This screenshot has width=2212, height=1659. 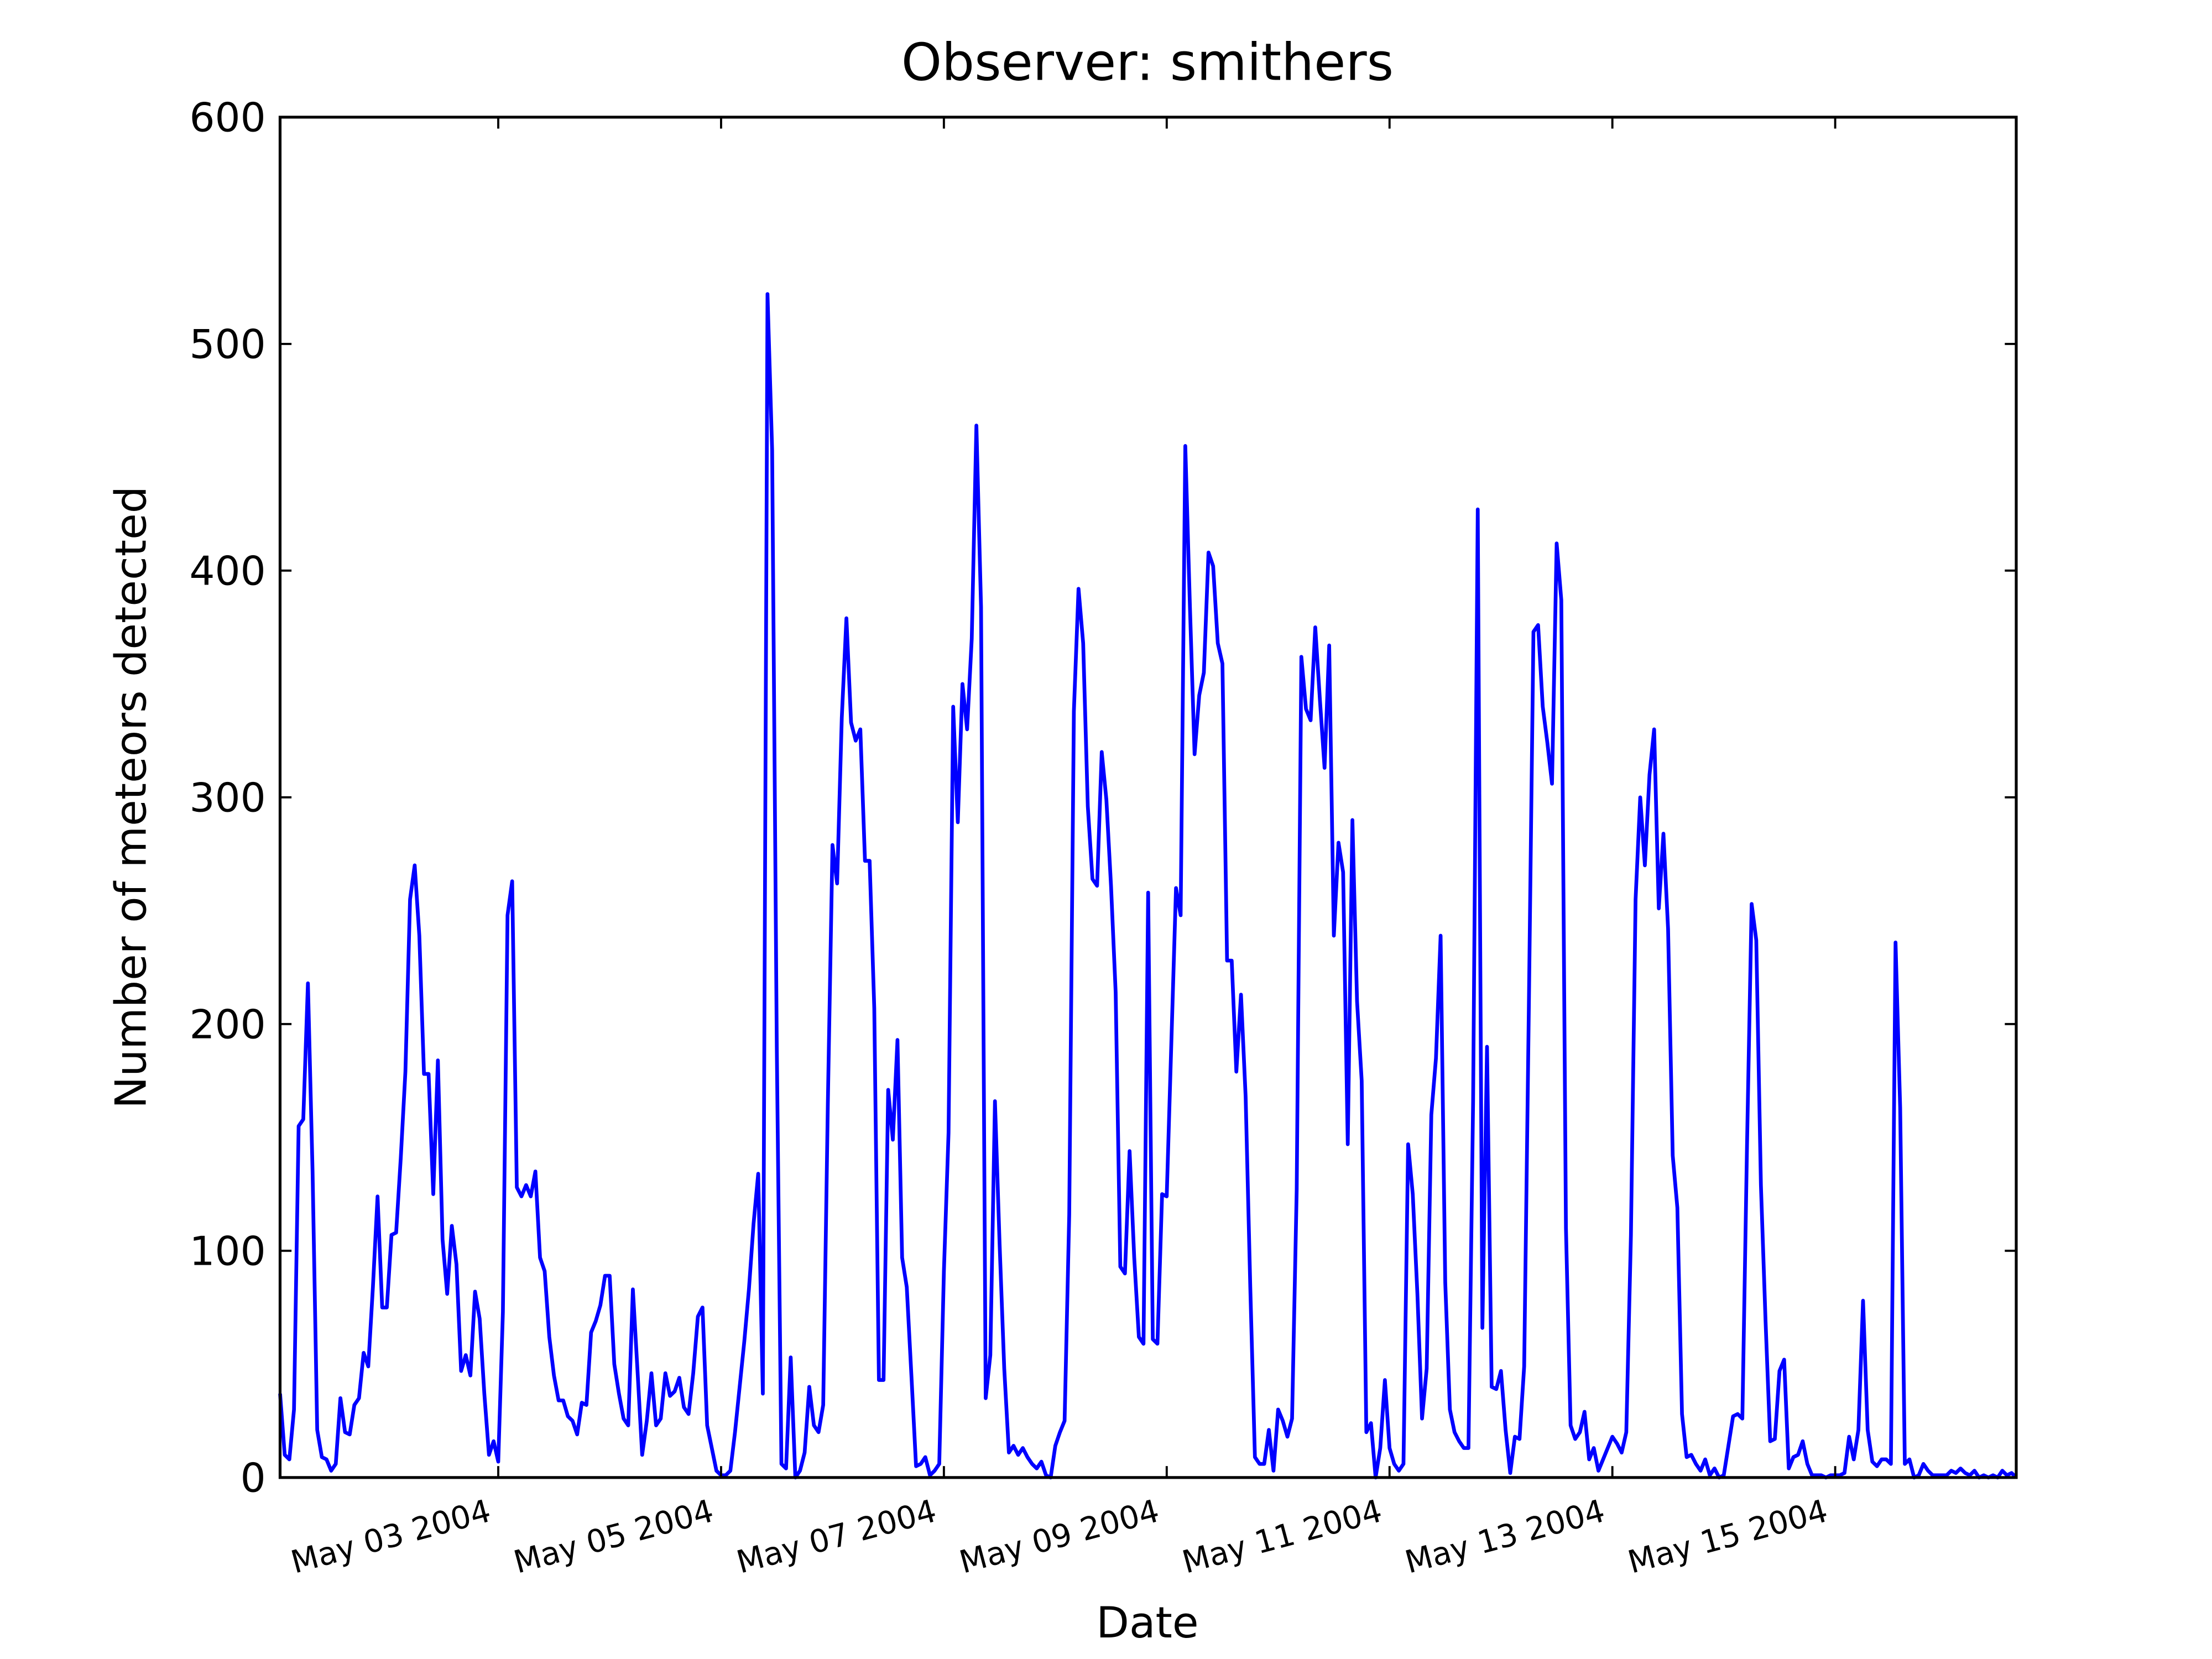 What do you see at coordinates (1282, 1537) in the screenshot?
I see `x-tick-label: May 11 2004` at bounding box center [1282, 1537].